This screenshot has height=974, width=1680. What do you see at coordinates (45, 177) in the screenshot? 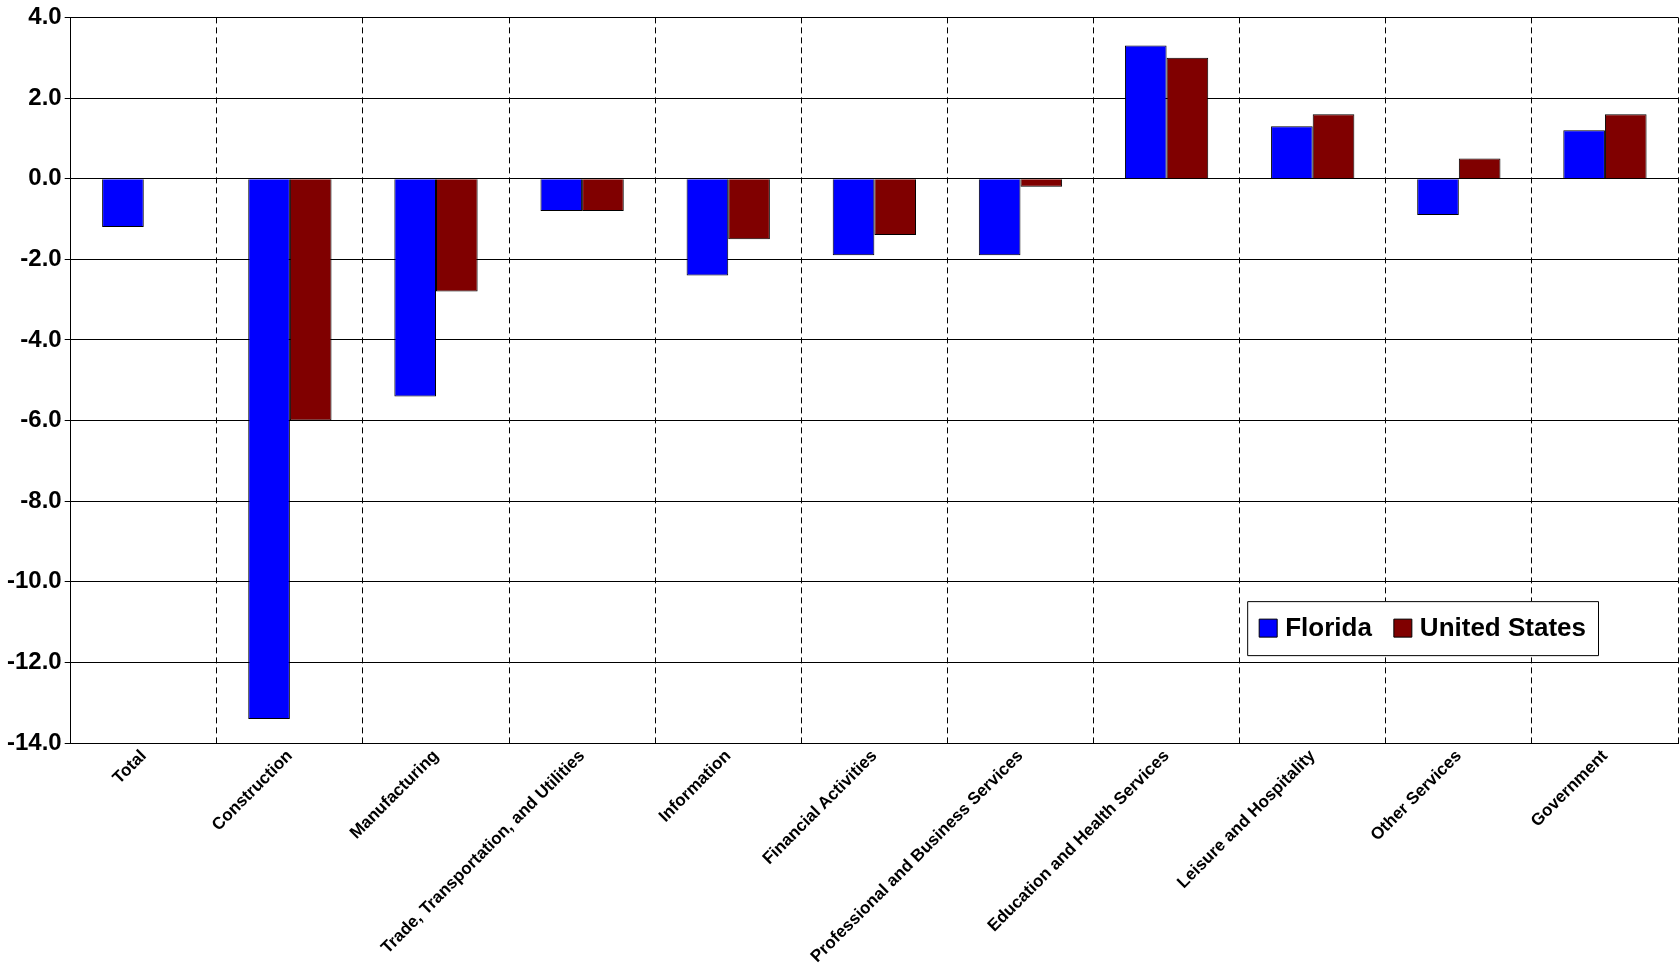
I see `y-tick-label: 0.0` at bounding box center [45, 177].